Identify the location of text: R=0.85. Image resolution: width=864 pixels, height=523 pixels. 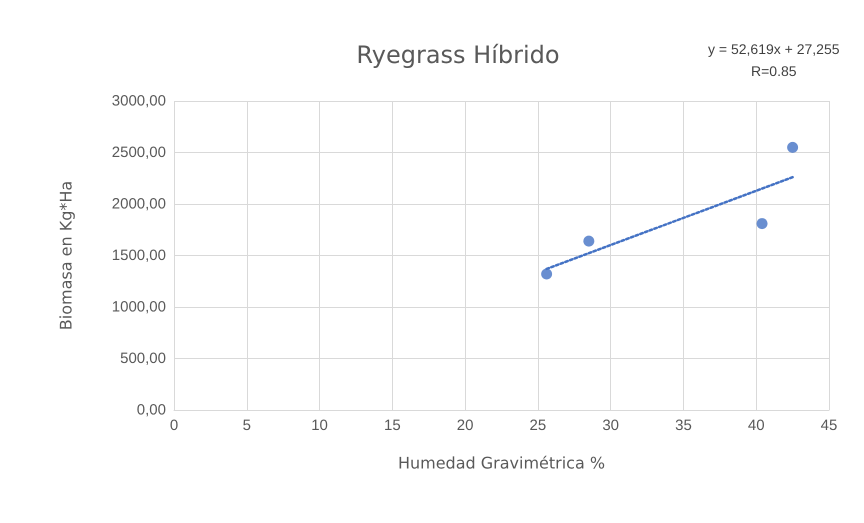
(774, 71).